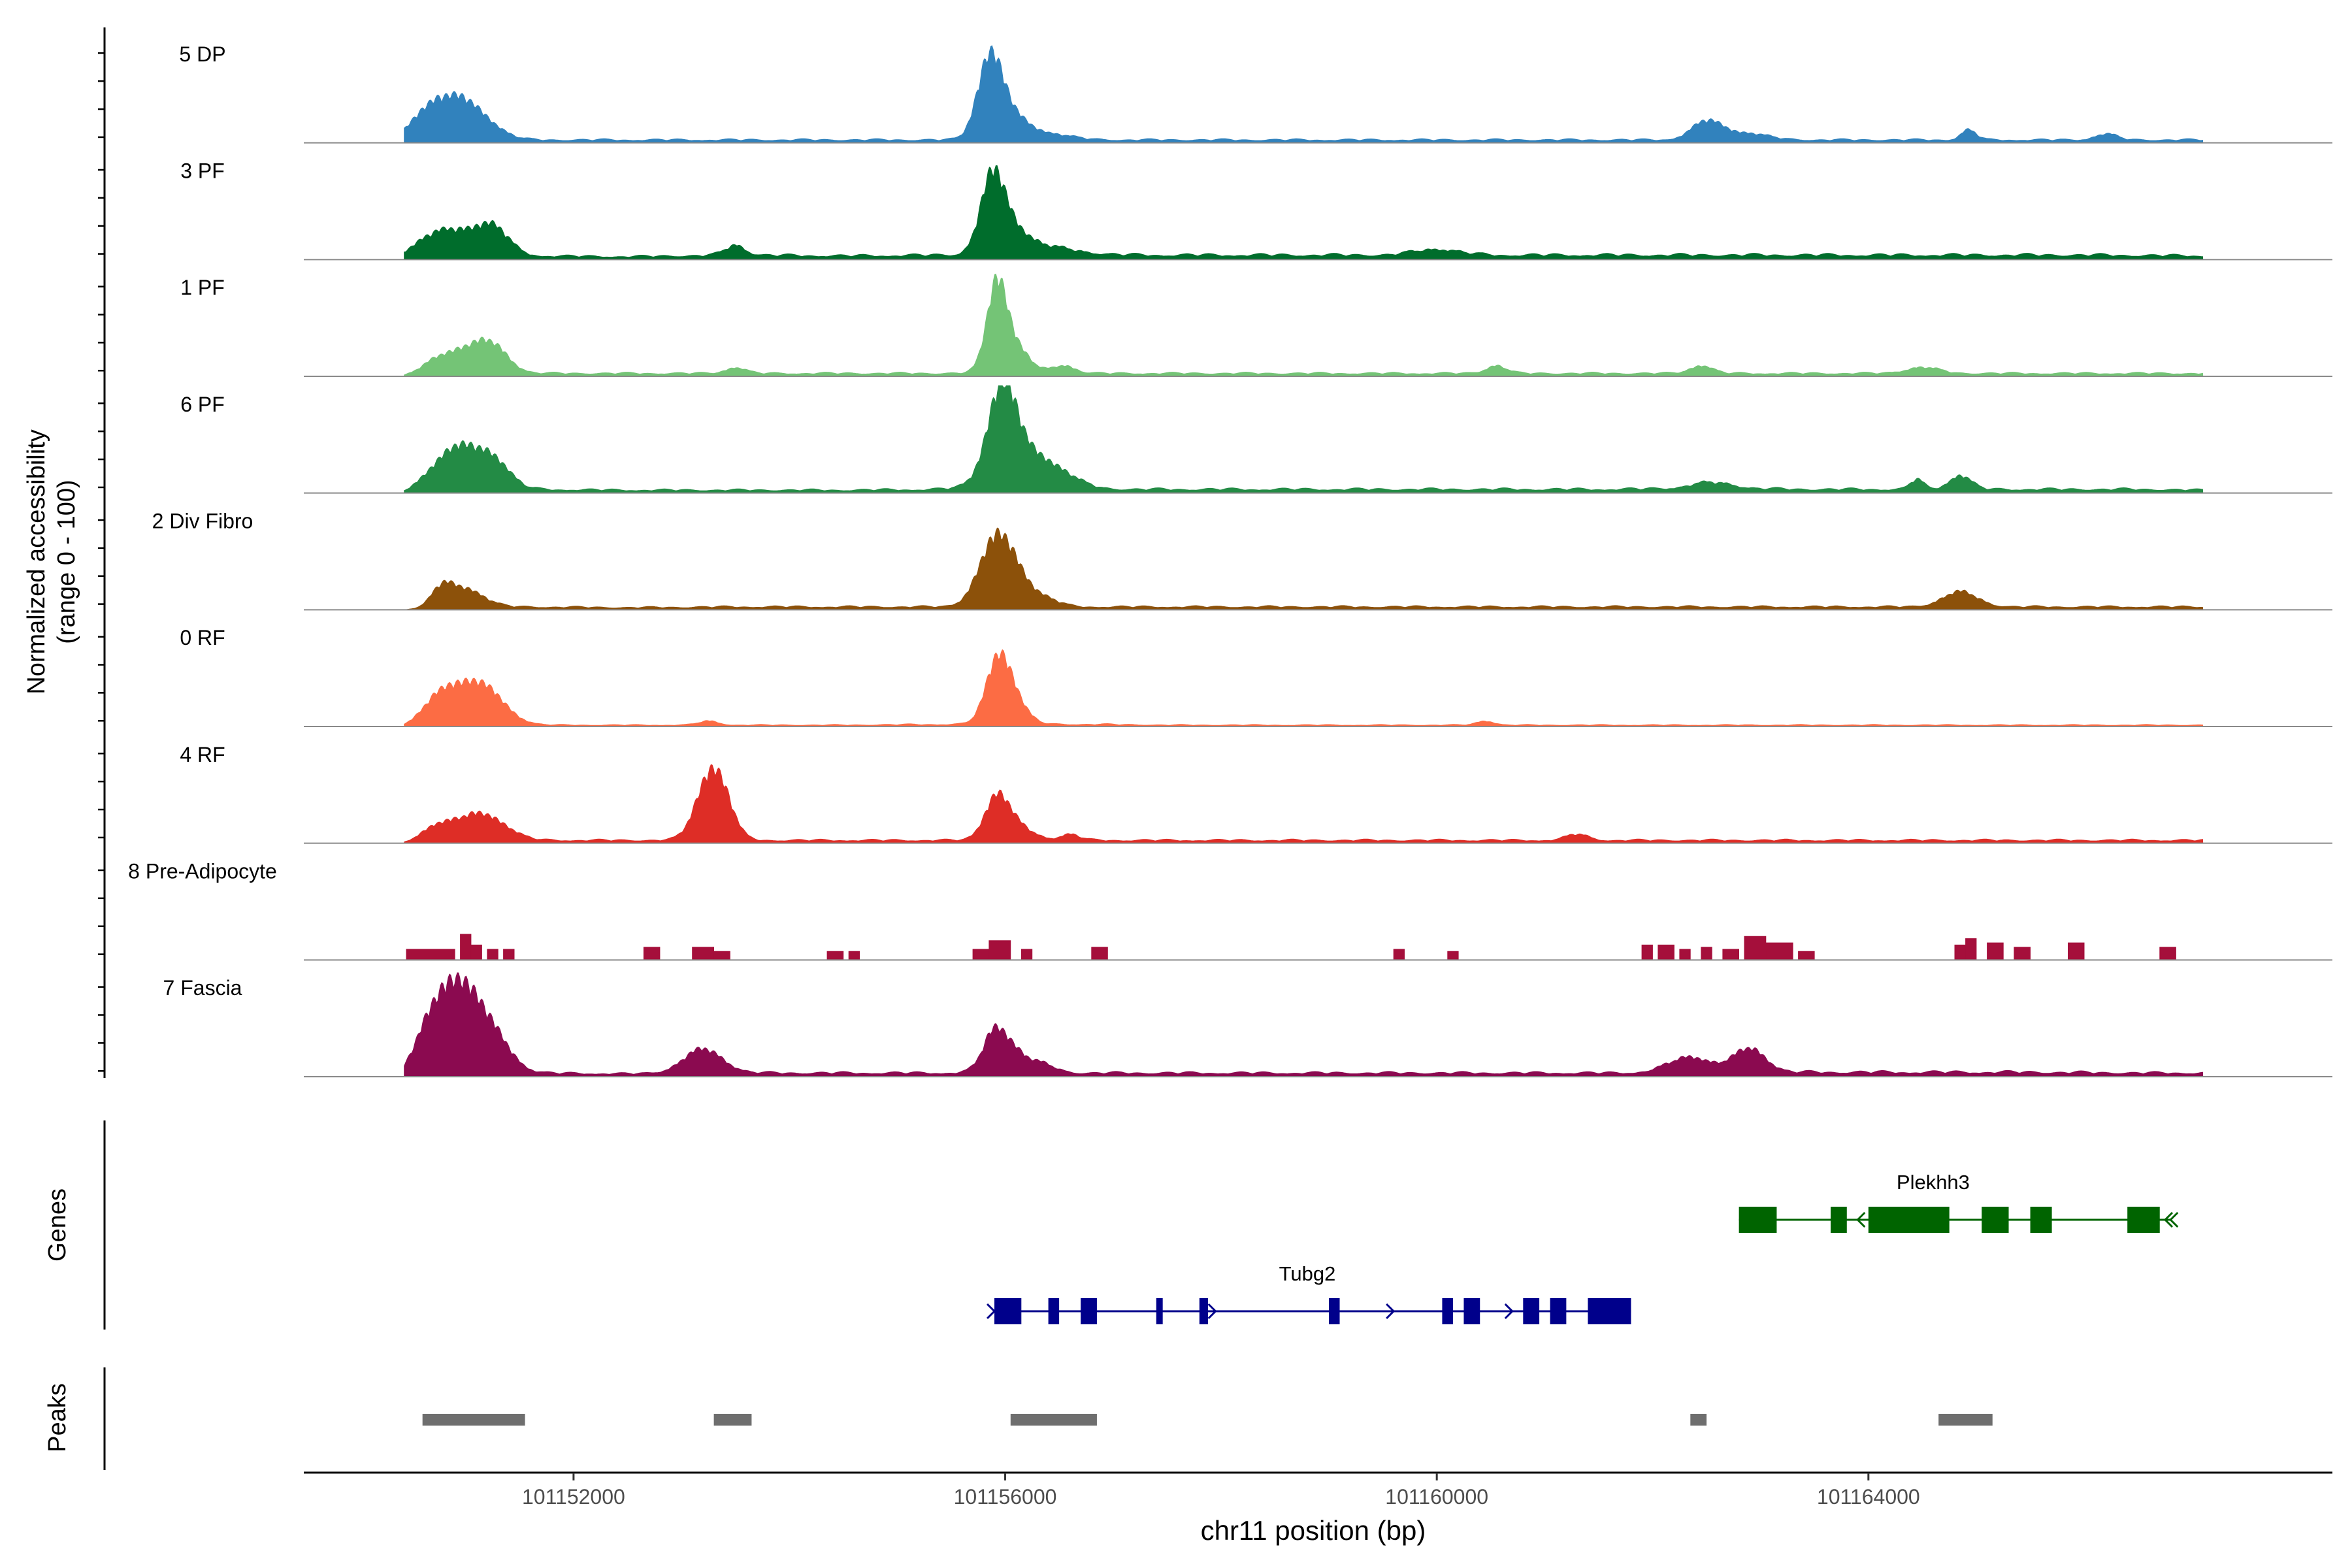  Describe the element at coordinates (1304, 94) in the screenshot. I see `coverage-area-5-dp` at that location.